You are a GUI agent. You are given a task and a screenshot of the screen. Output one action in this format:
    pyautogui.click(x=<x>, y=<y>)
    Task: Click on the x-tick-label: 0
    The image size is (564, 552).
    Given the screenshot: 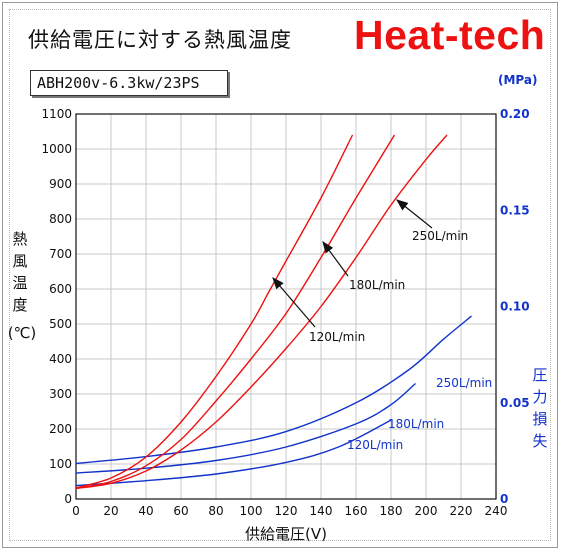 What is the action you would take?
    pyautogui.click(x=76, y=511)
    